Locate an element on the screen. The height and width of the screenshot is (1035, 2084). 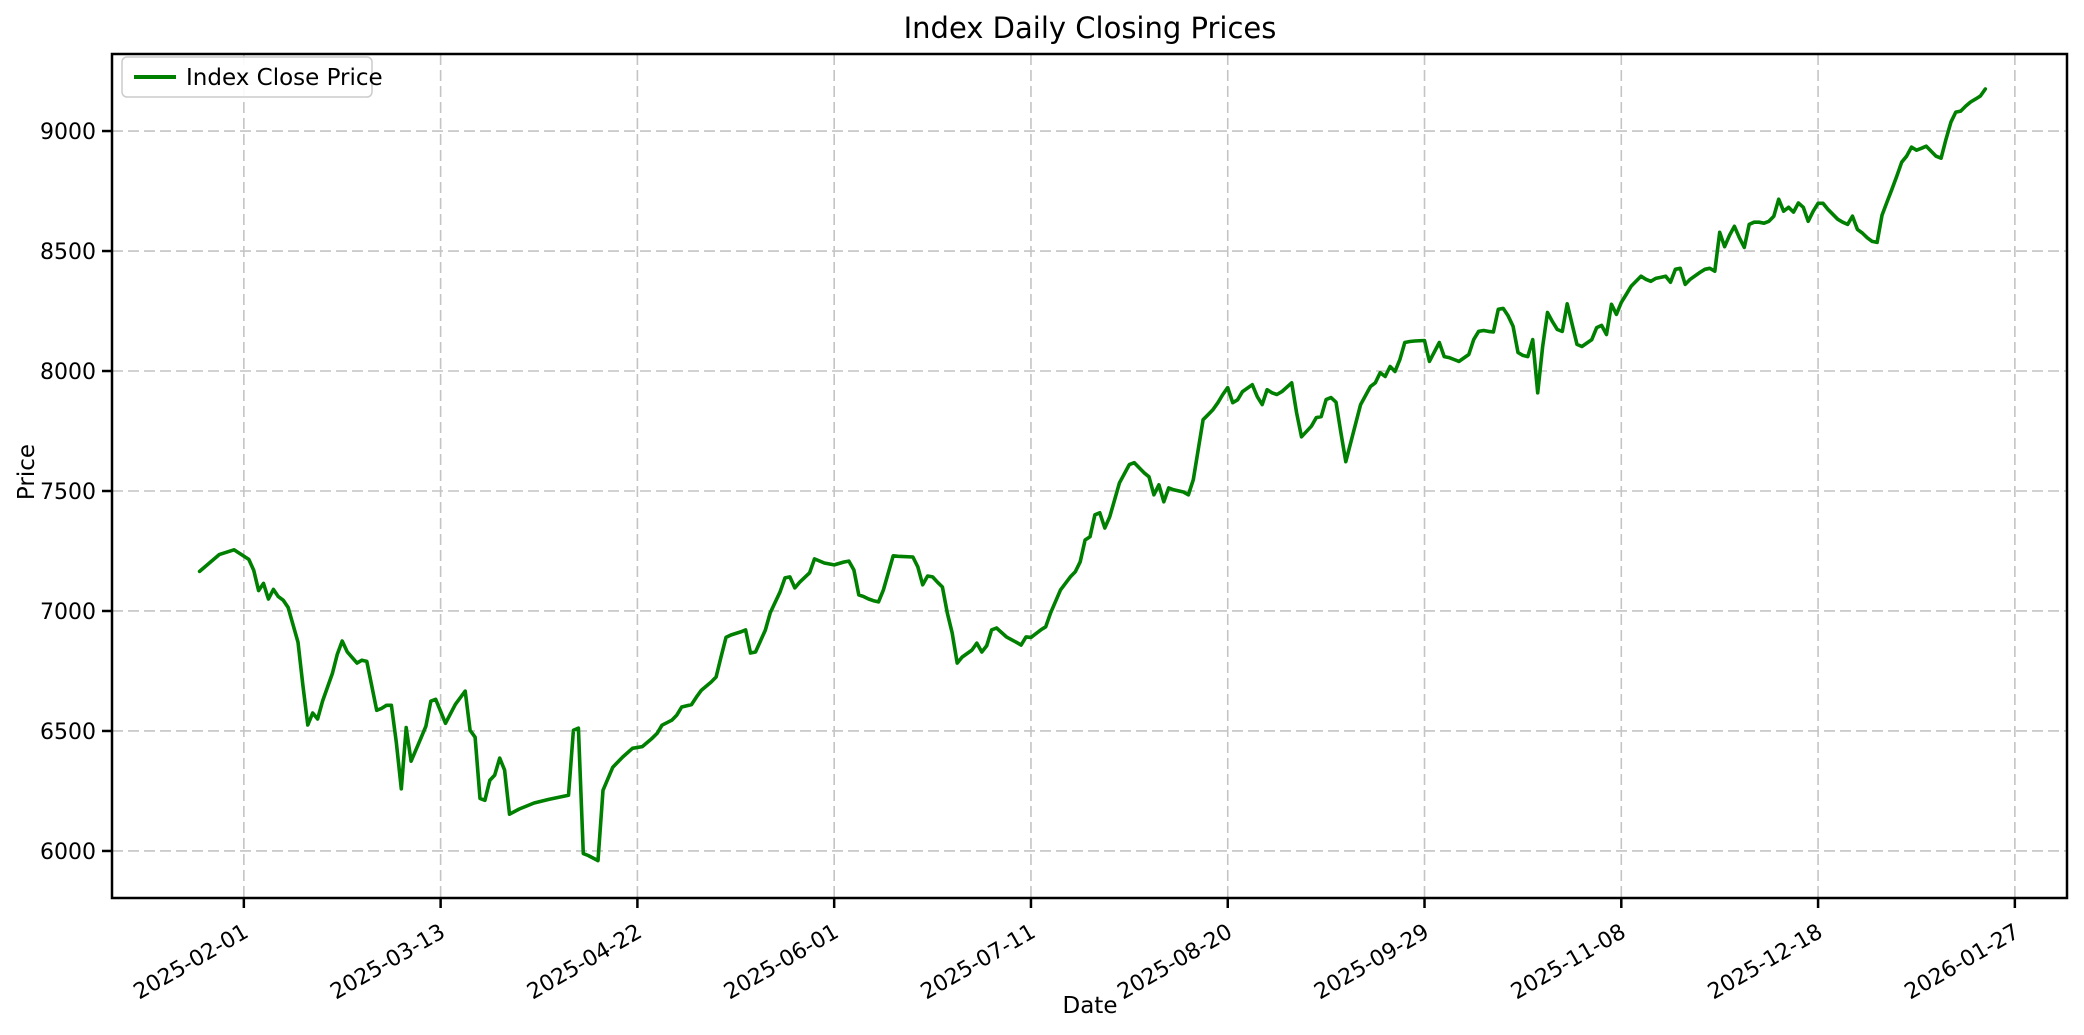
chart-title: Index Daily Closing Prices is located at coordinates (1090, 28).